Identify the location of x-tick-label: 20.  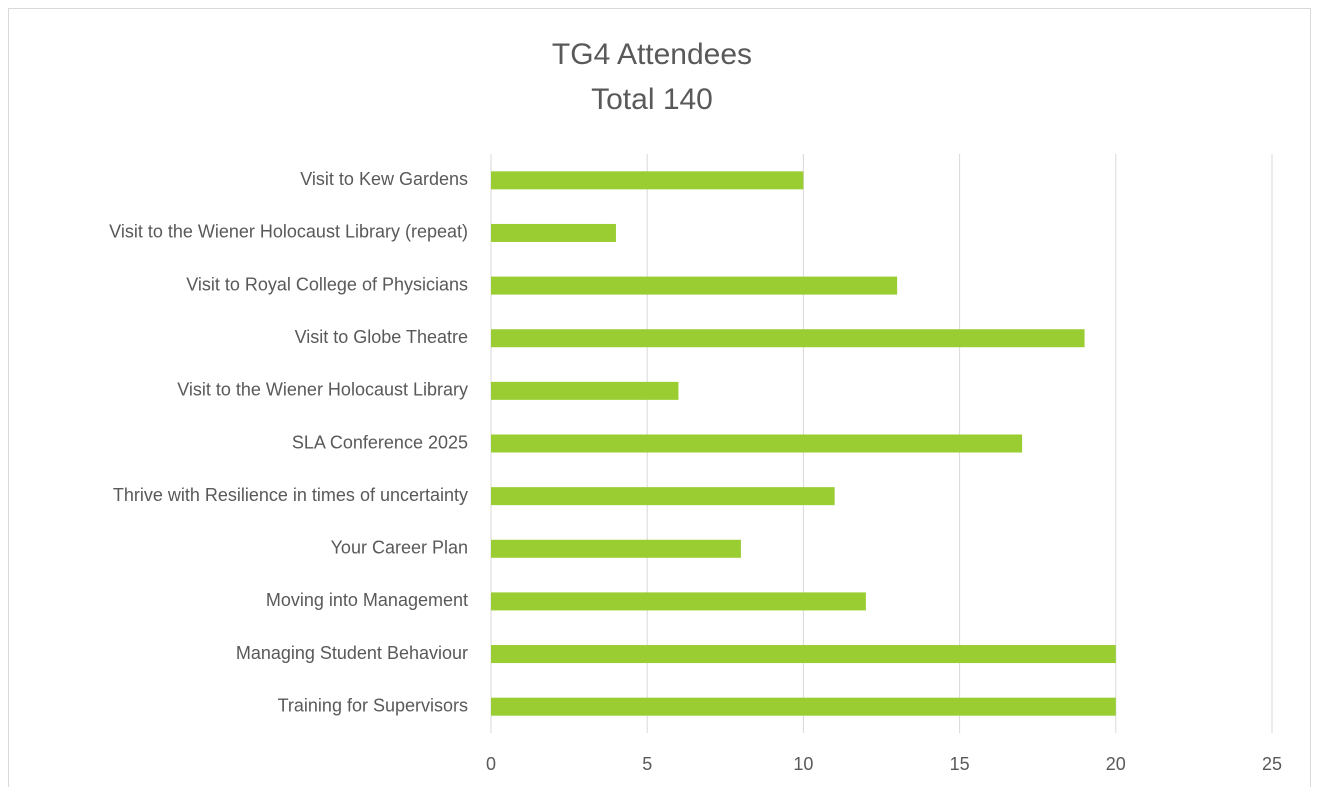
(1116, 764).